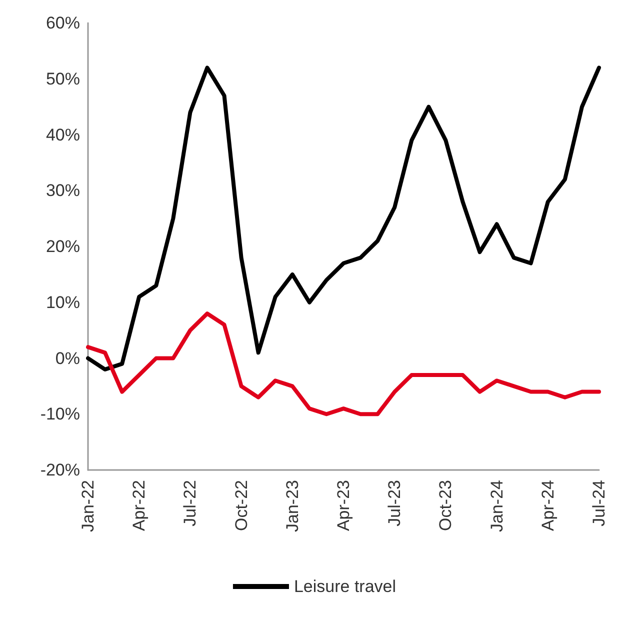  I want to click on x-tick-label: Jan-22, so click(88, 506).